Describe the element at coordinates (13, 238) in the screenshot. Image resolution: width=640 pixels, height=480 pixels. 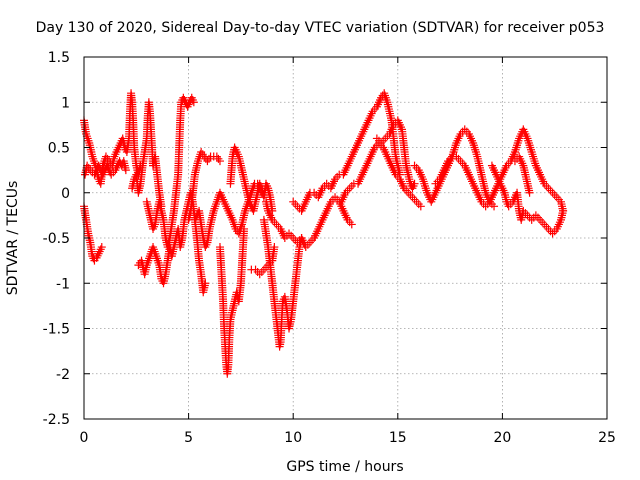
I see `y-axis-label: SDTVAR / TECUs` at that location.